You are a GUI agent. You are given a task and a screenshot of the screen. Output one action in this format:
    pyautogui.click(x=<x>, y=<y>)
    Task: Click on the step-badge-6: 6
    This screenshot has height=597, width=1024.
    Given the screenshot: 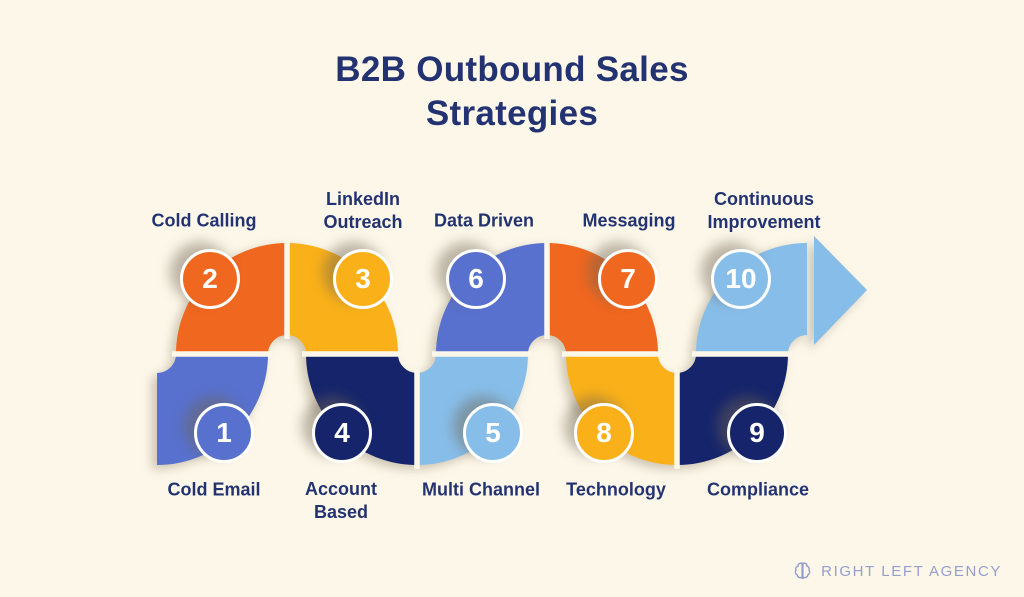 What is the action you would take?
    pyautogui.click(x=476, y=279)
    